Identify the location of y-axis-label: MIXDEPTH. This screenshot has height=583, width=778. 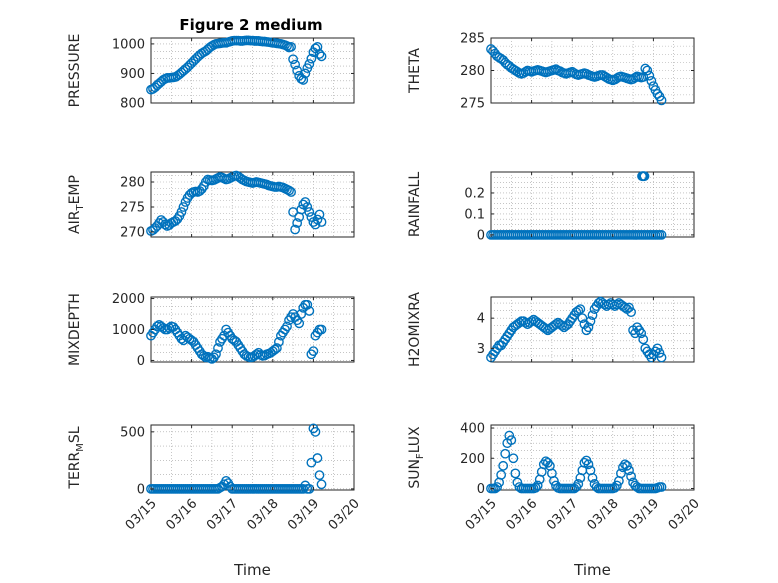
(75, 329).